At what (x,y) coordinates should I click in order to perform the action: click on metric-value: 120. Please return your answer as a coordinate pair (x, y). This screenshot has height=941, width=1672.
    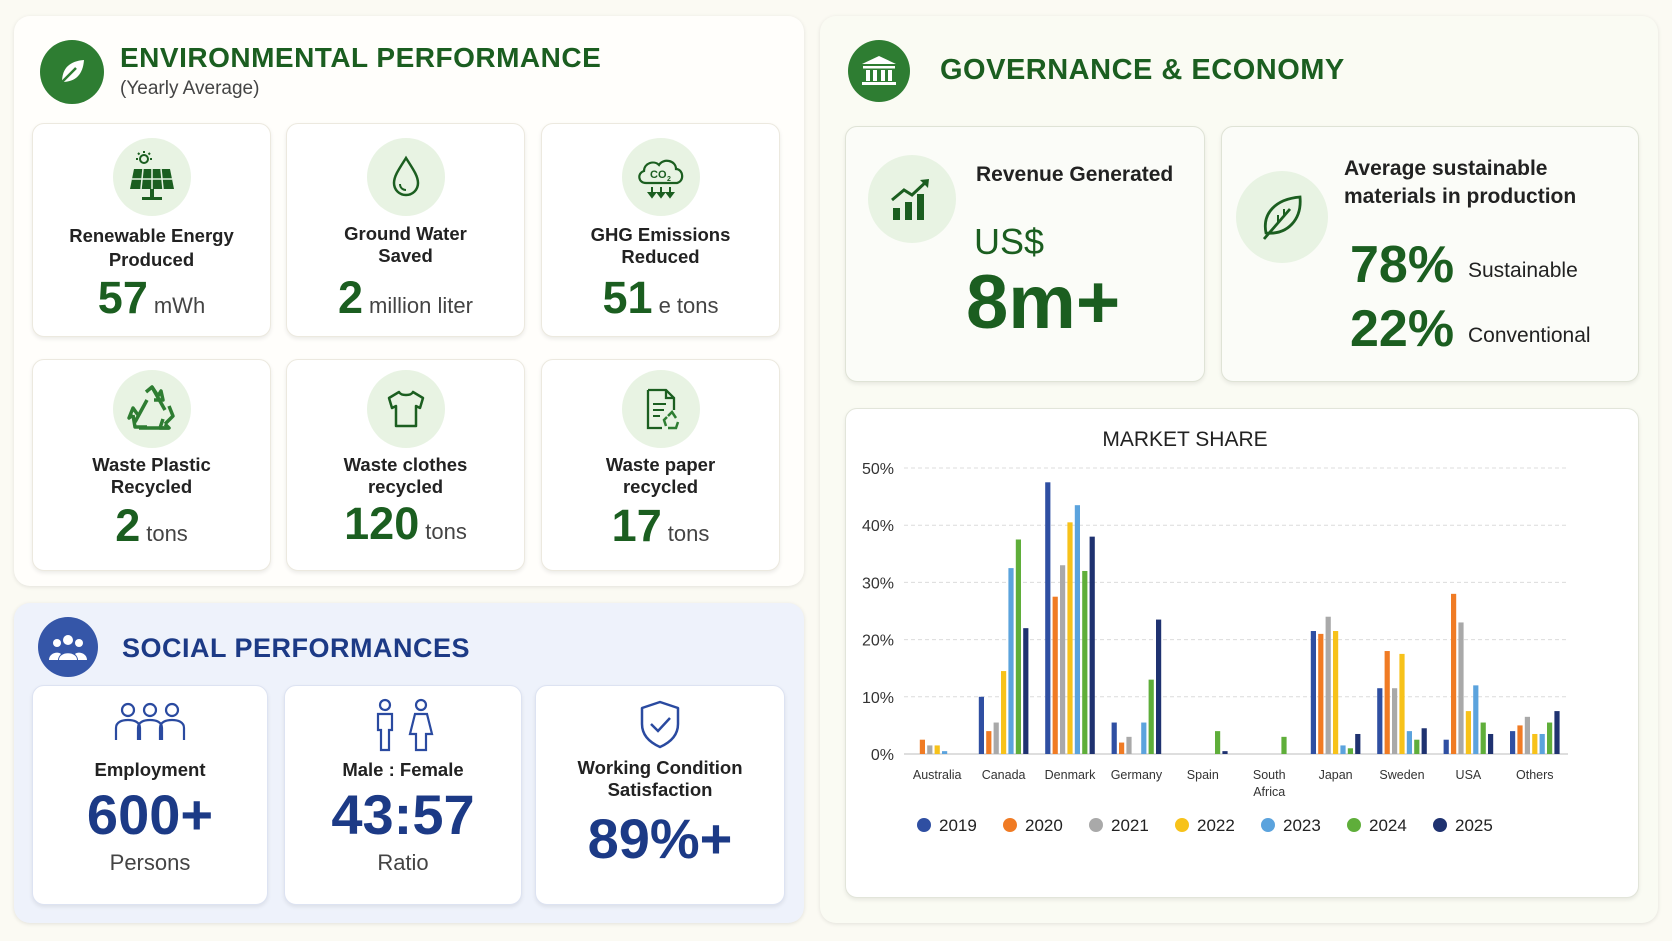
    Looking at the image, I should click on (382, 523).